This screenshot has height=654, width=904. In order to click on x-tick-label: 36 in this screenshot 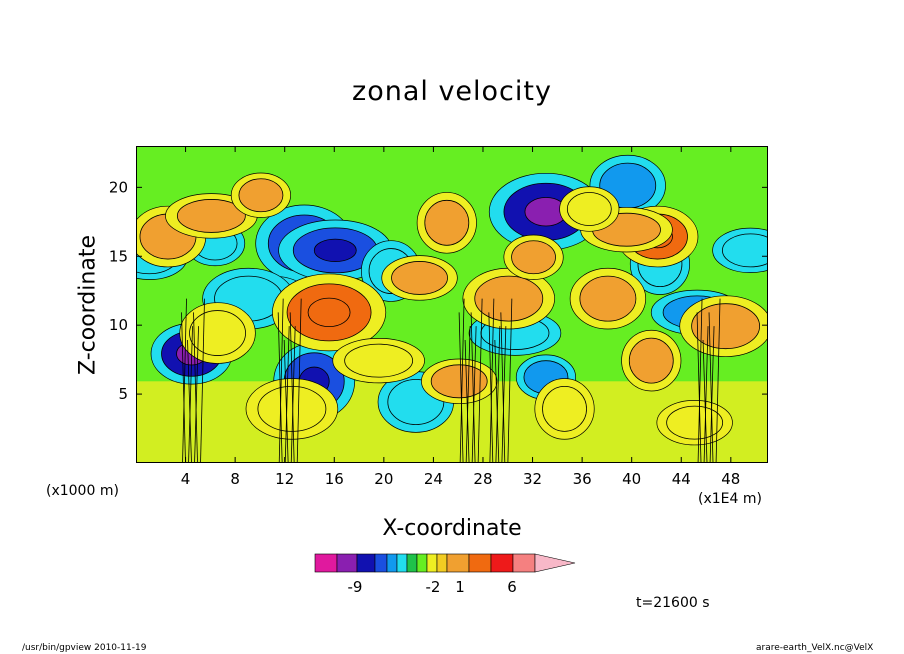, I will do `click(582, 479)`.